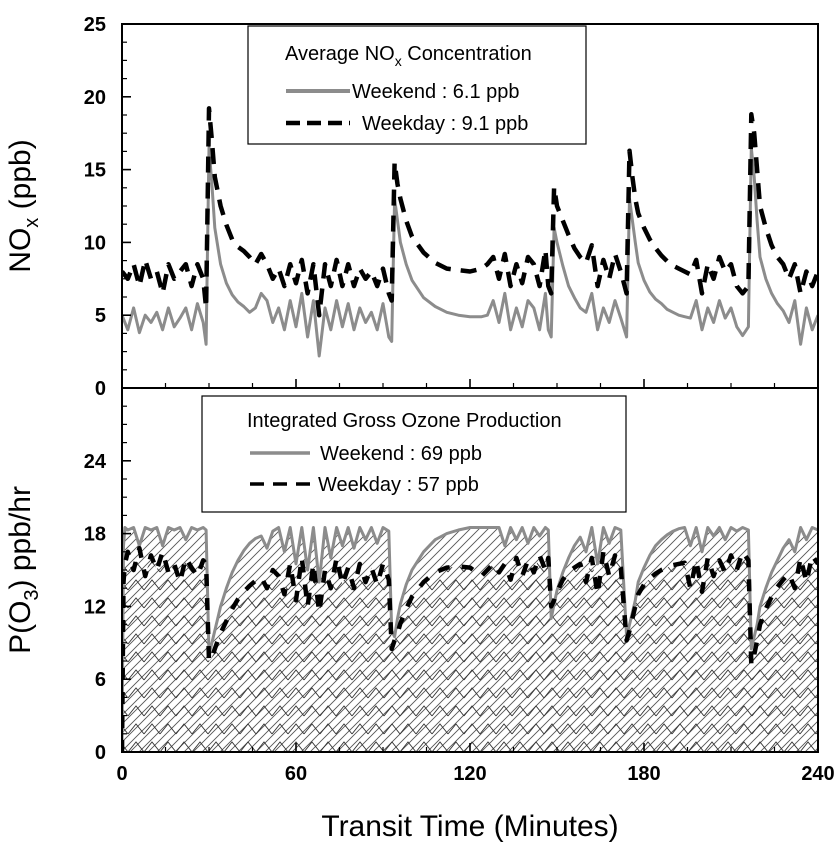 The height and width of the screenshot is (842, 838). What do you see at coordinates (100, 389) in the screenshot?
I see `nox-ytick-label: 0` at bounding box center [100, 389].